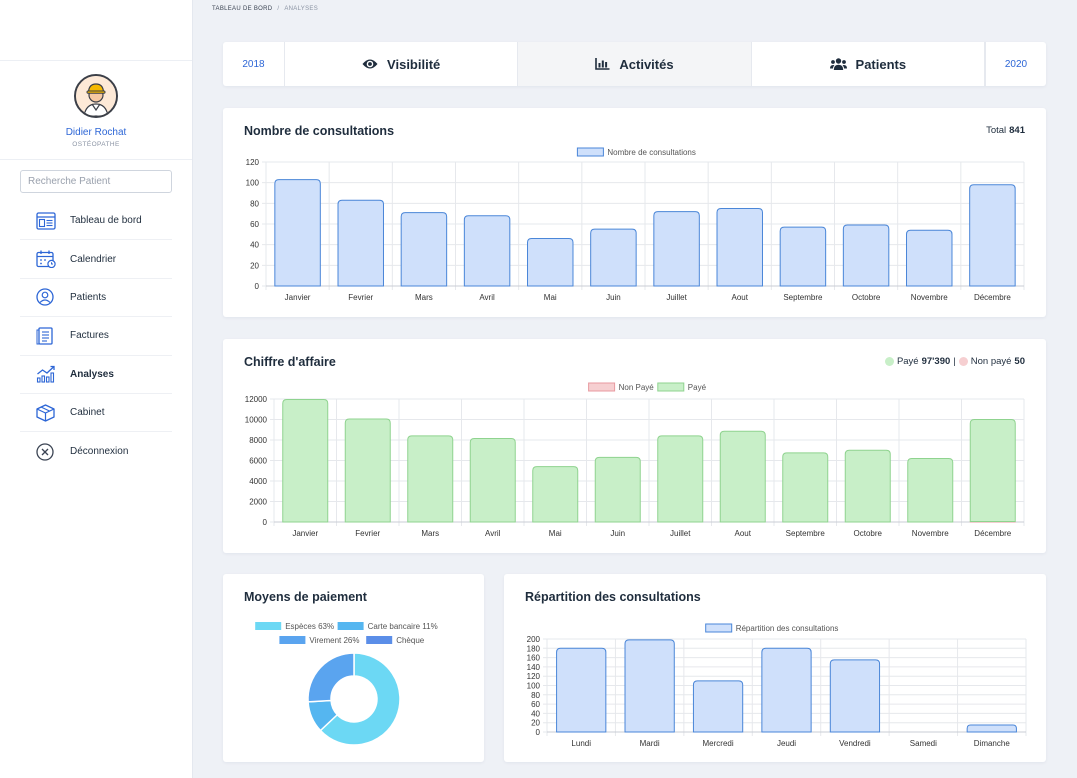 This screenshot has width=1077, height=778. What do you see at coordinates (1015, 64) in the screenshot?
I see `next-year-button: 2020` at bounding box center [1015, 64].